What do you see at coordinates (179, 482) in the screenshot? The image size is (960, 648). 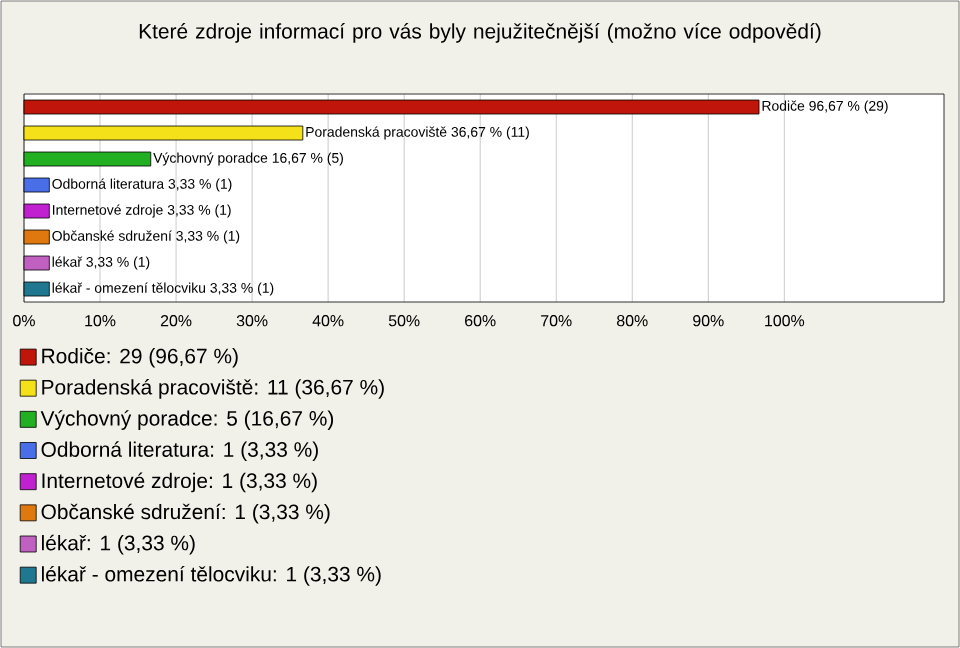 I see `legend-label: Internetové zdroje: 1 (3,33 %)` at bounding box center [179, 482].